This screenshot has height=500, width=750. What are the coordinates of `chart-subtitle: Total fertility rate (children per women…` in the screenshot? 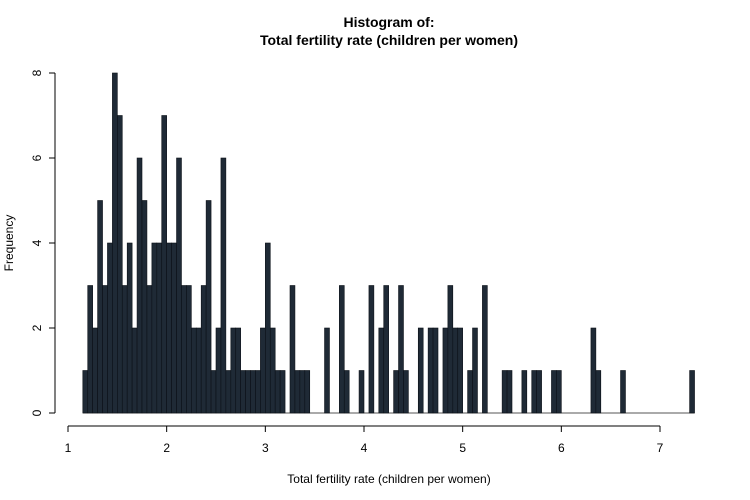 It's located at (389, 40).